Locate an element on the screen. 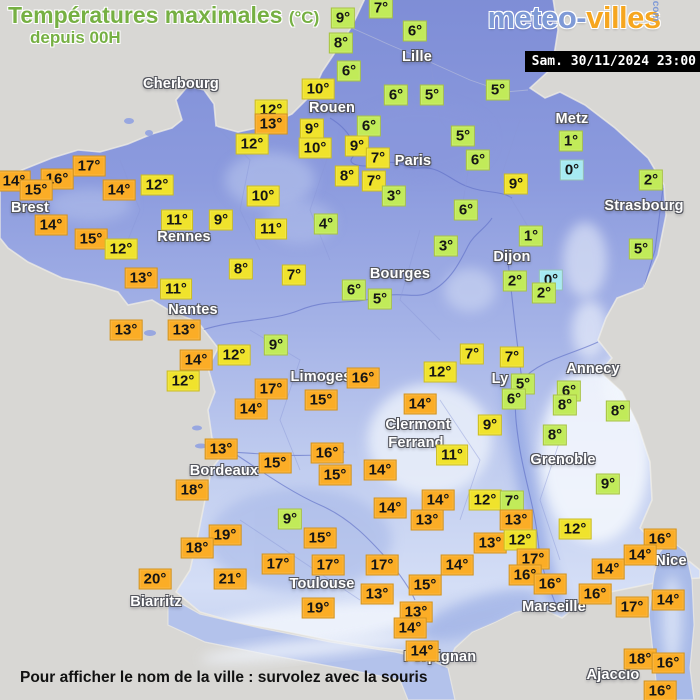 The image size is (700, 700). temp-label: 20° is located at coordinates (155, 579).